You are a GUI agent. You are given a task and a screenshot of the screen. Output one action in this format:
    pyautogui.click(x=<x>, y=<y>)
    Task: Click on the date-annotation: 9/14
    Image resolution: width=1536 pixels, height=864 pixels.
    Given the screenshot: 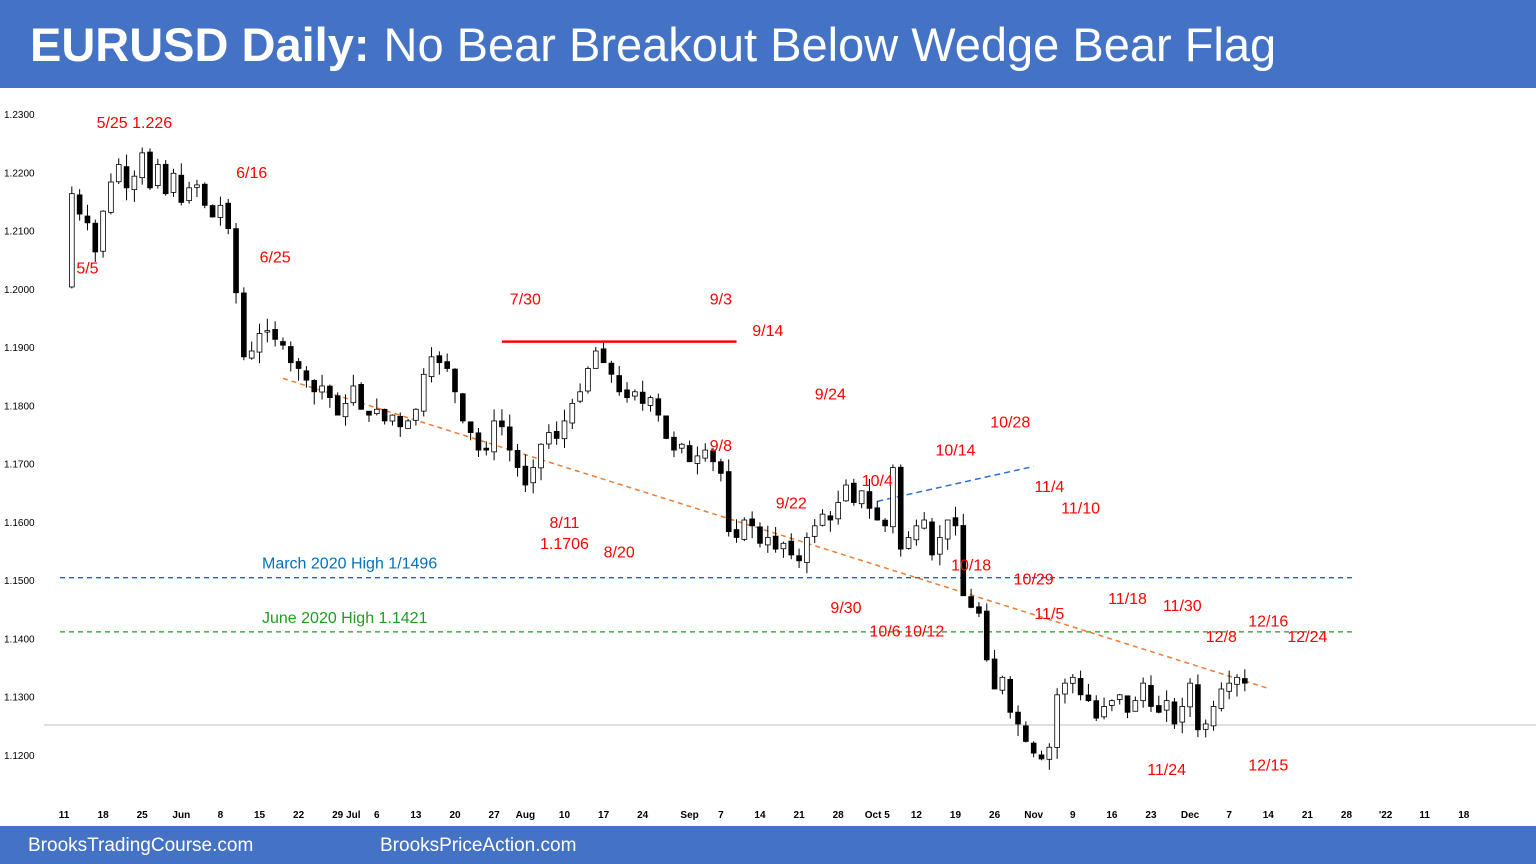 What is the action you would take?
    pyautogui.click(x=767, y=331)
    